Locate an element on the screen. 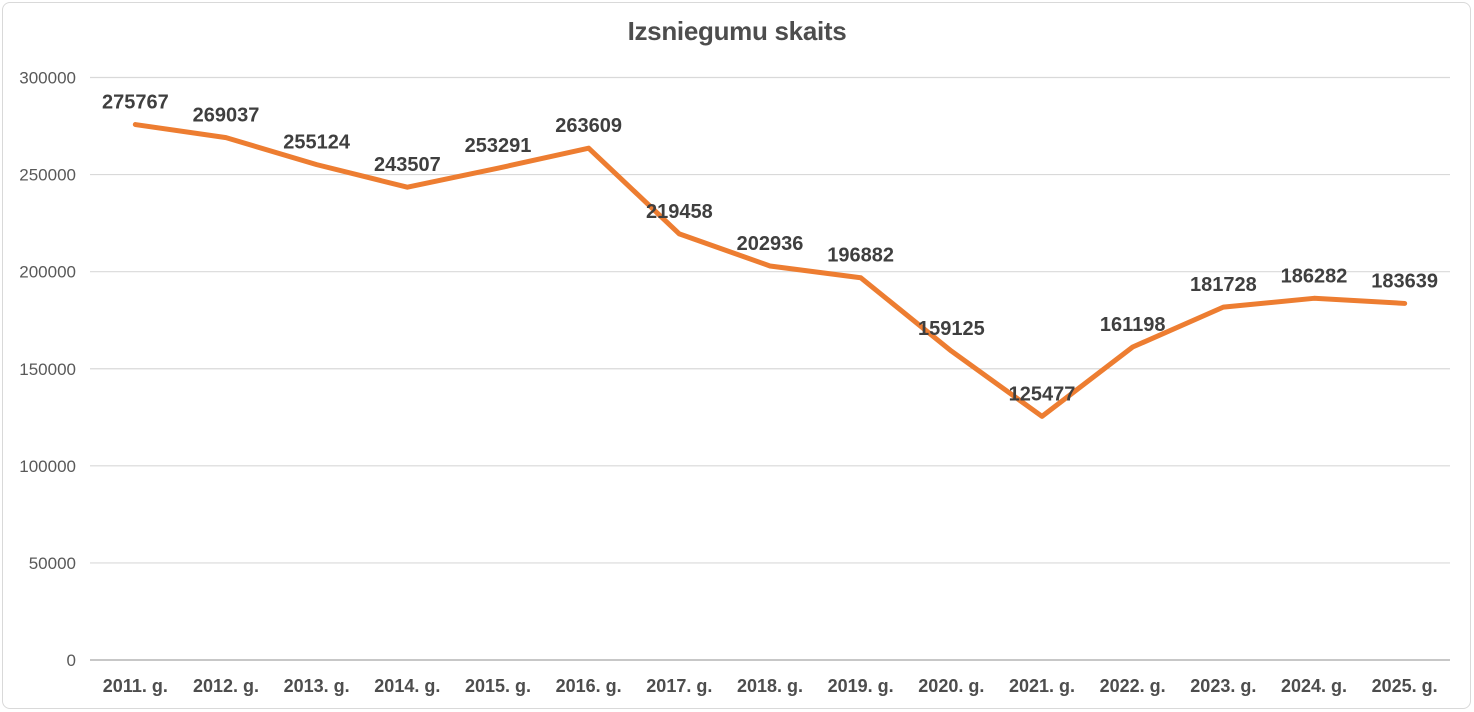 The width and height of the screenshot is (1474, 712). x-axis-label: 2015. g. is located at coordinates (498, 686).